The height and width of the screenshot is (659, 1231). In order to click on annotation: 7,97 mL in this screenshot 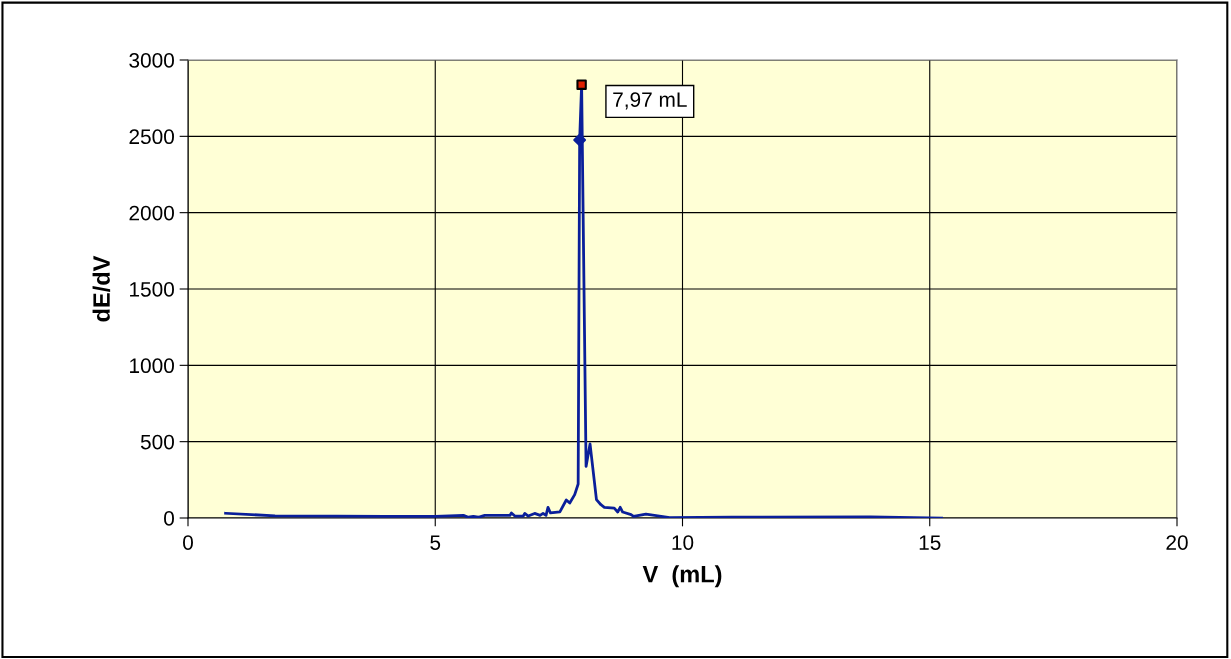, I will do `click(650, 101)`.